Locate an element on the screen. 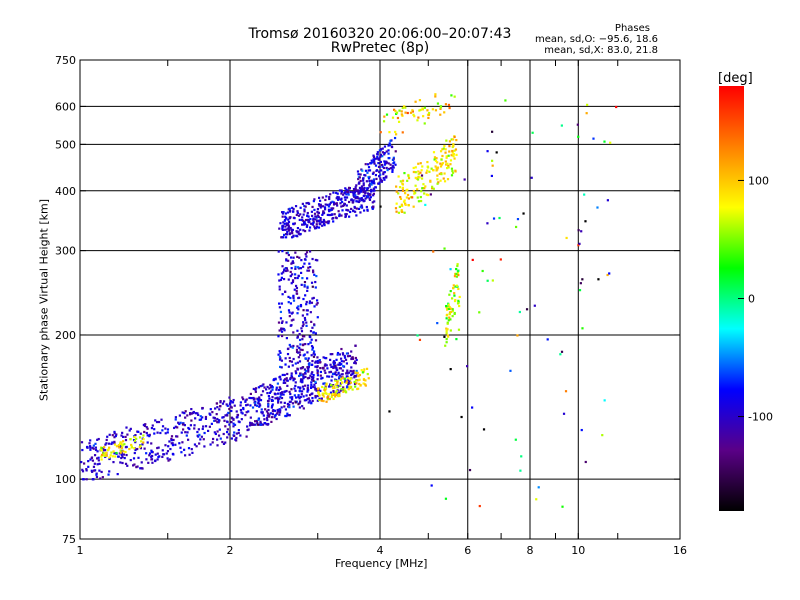 This screenshot has width=800, height=600. x-tick-label: 1 is located at coordinates (80, 550).